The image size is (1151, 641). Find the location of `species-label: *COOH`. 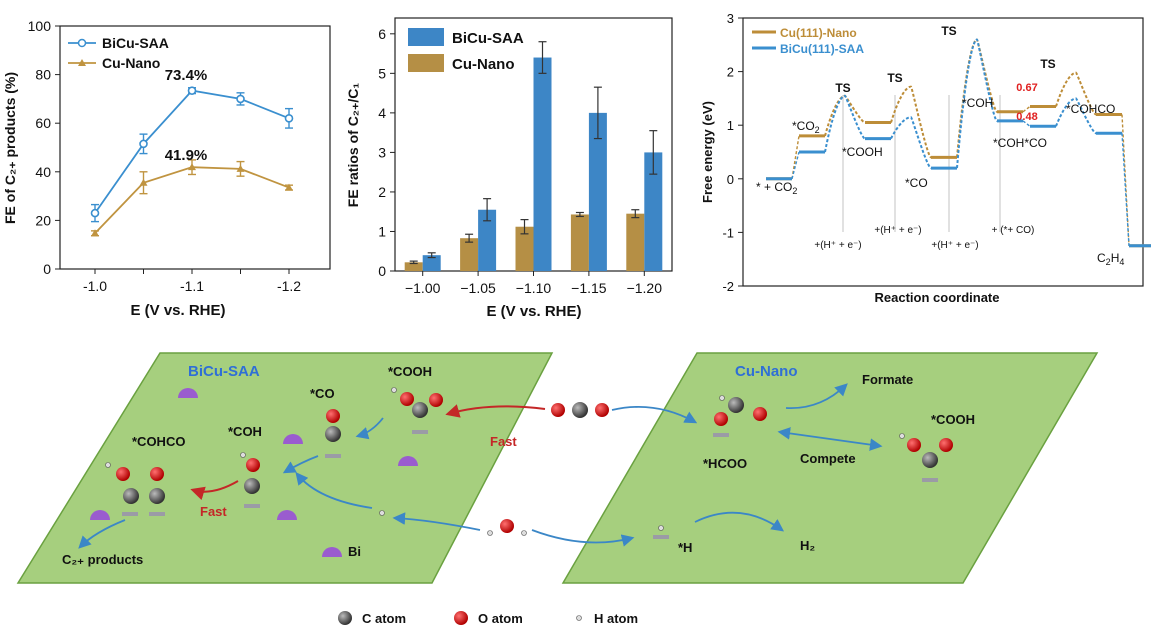

species-label: *COOH is located at coordinates (862, 152).